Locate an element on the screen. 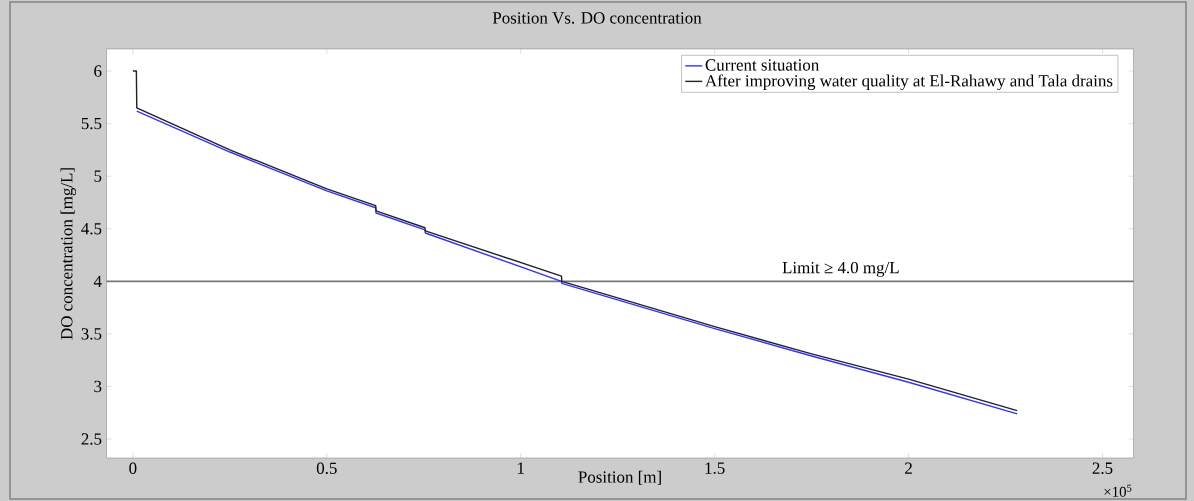  y-axis-title: DO concentration [mg/L] is located at coordinates (68, 254).